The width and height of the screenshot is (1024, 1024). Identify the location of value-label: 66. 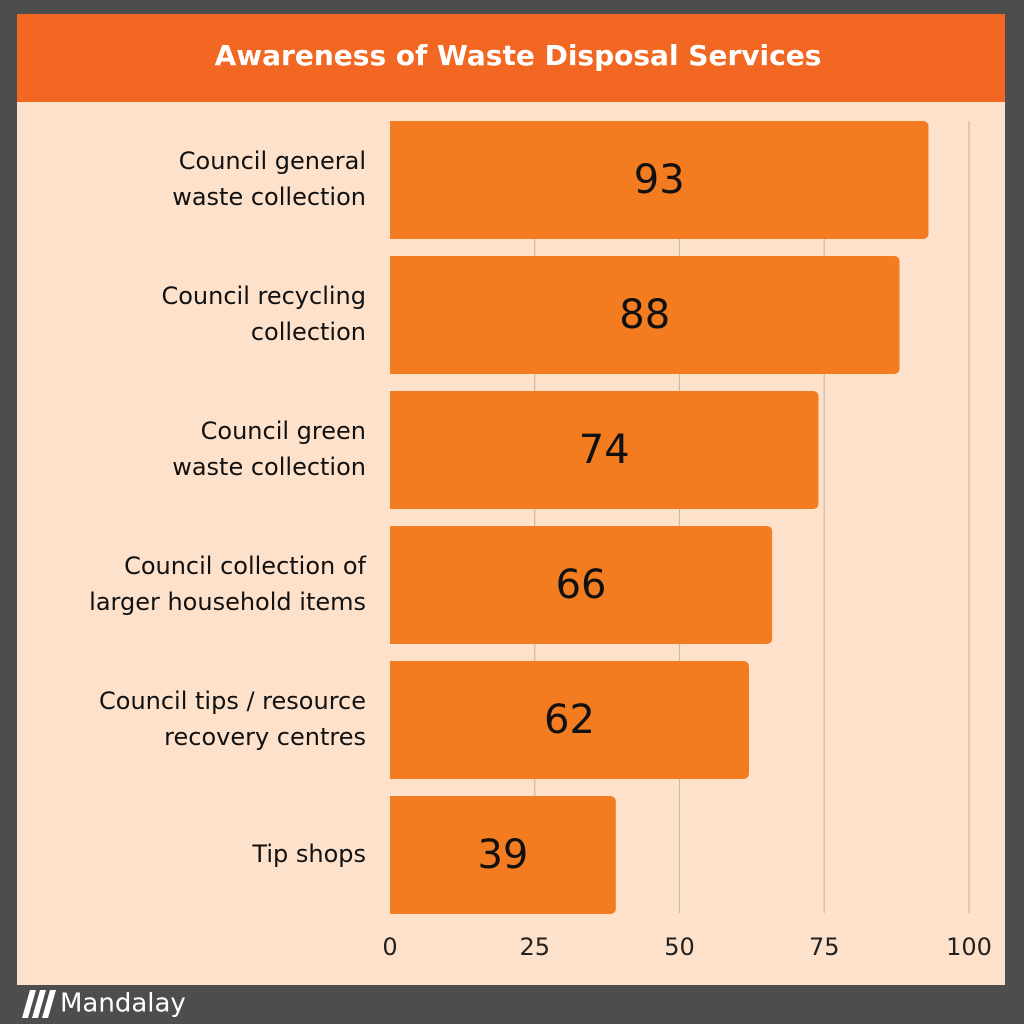
(581, 585).